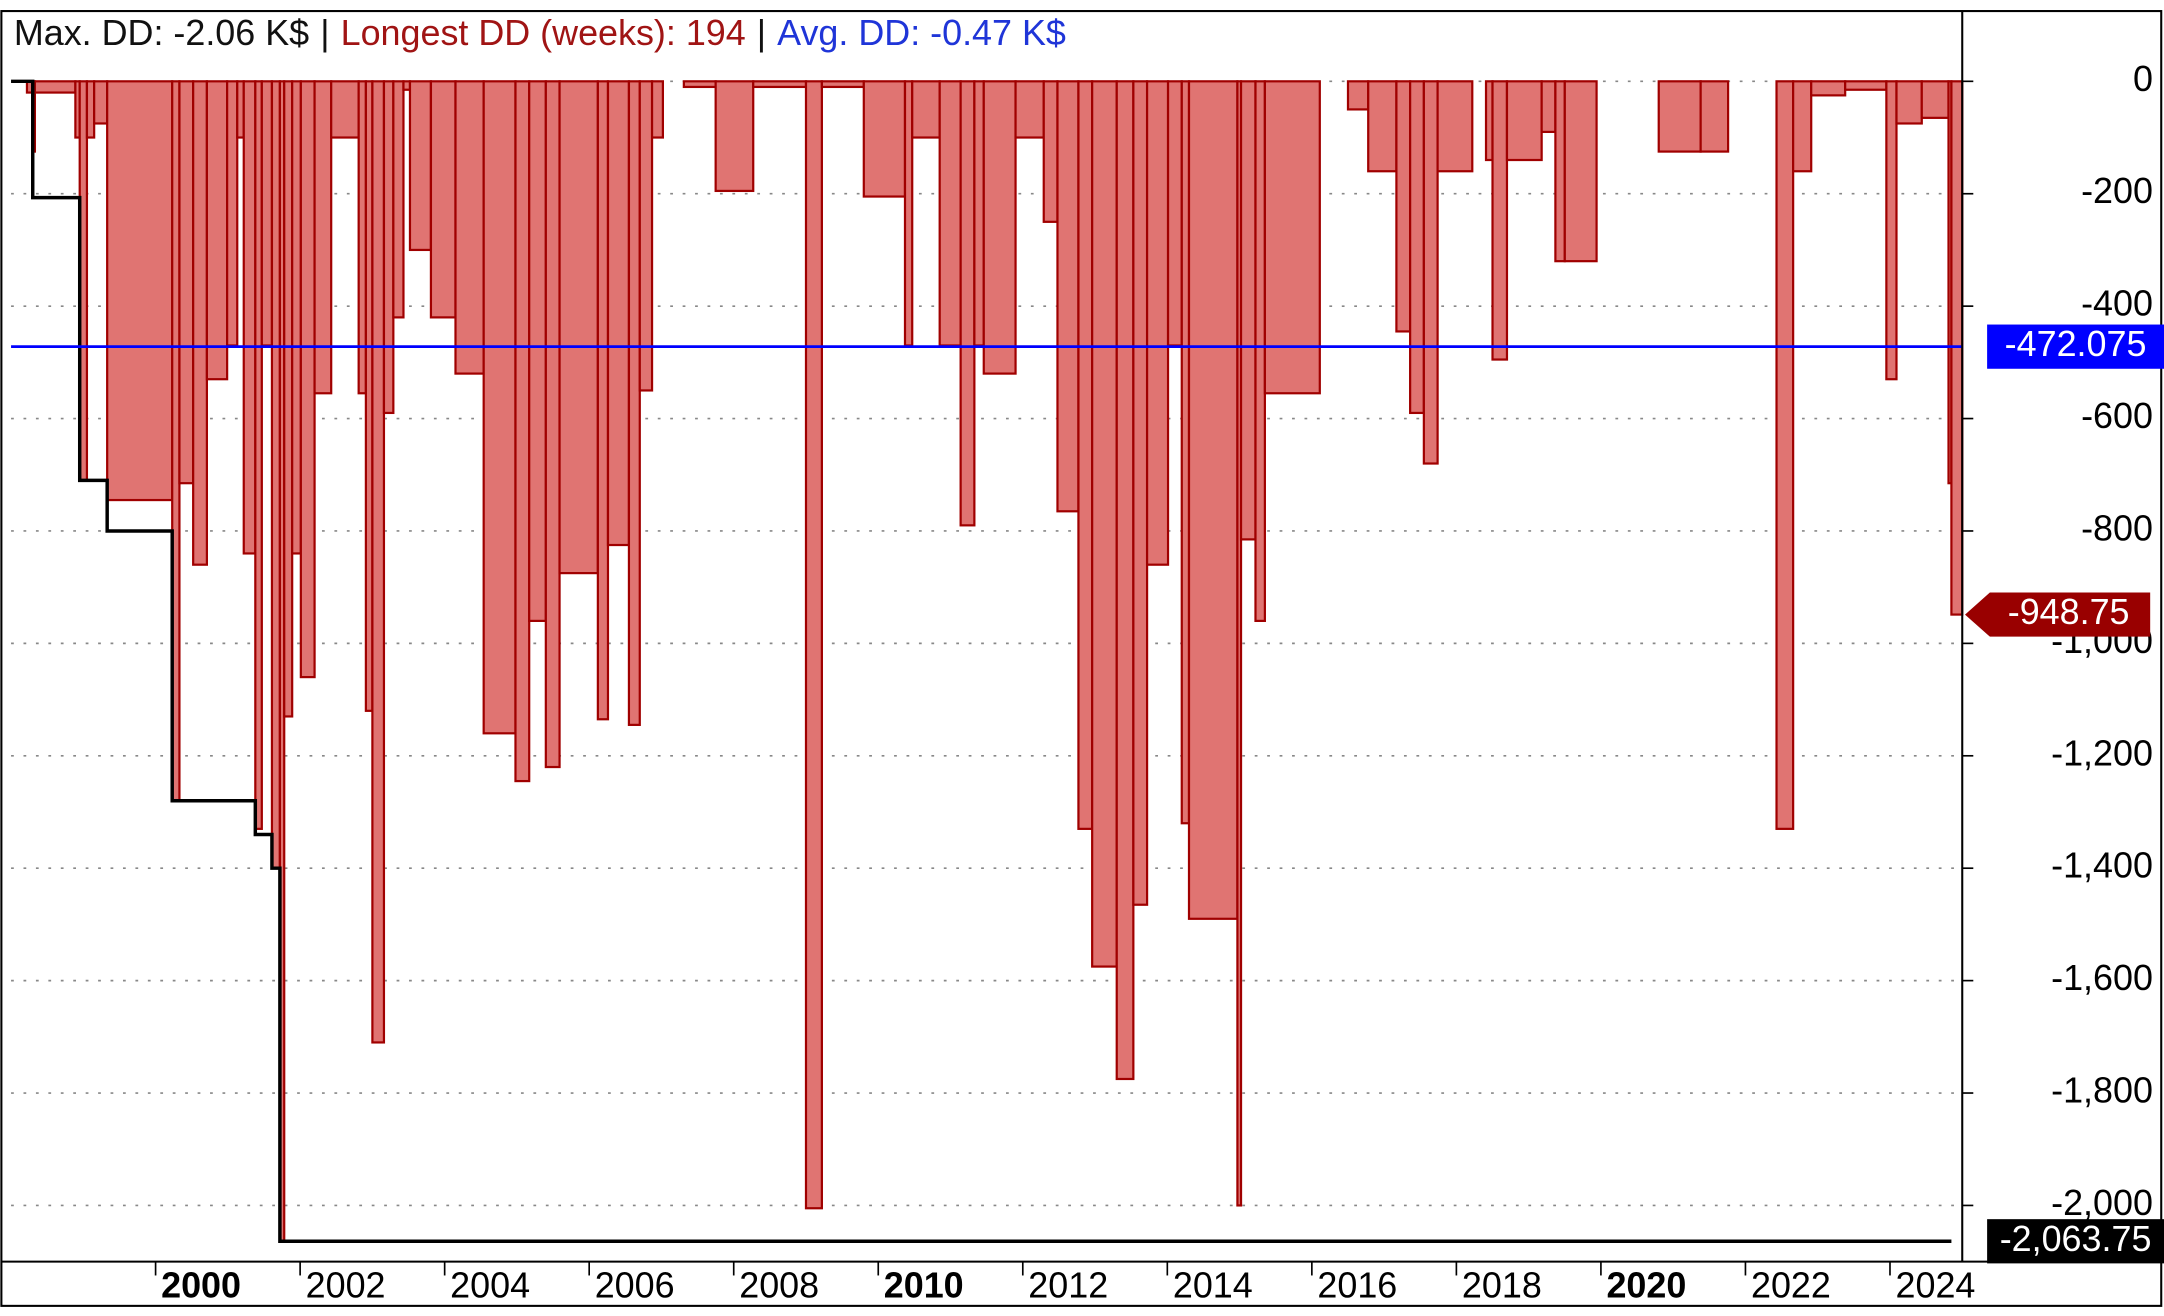 Image resolution: width=2164 pixels, height=1316 pixels. I want to click on title-part: Longest DD (weeks): 194, so click(543, 32).